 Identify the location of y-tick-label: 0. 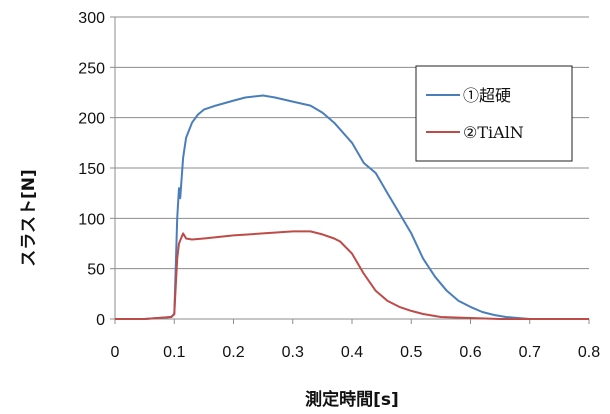
(100, 320).